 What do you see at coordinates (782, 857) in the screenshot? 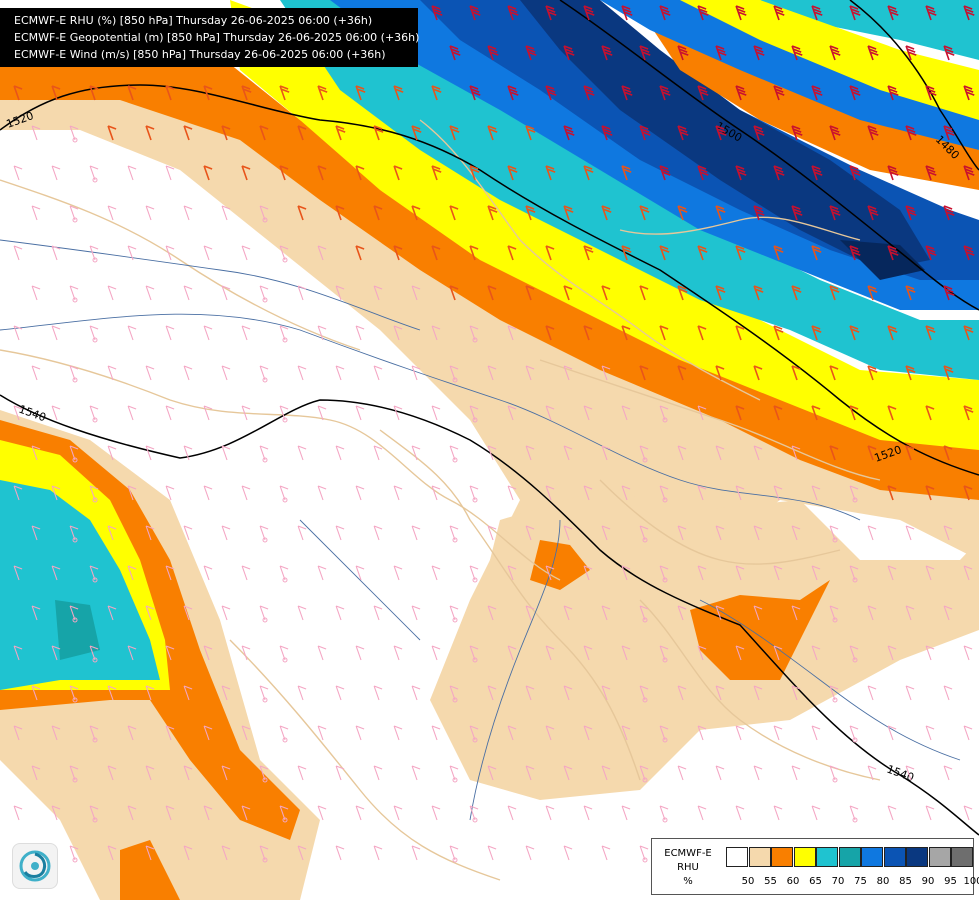
I see `legend-swatch` at bounding box center [782, 857].